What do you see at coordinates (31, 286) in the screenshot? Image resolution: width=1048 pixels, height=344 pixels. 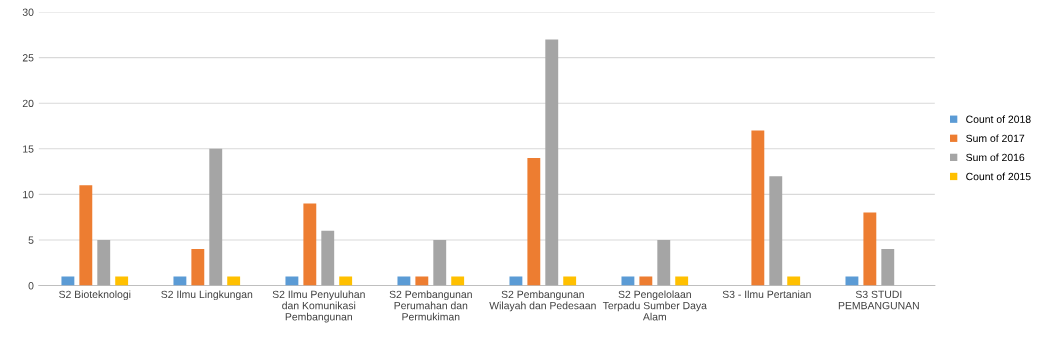 I see `y-tick-label: 0` at bounding box center [31, 286].